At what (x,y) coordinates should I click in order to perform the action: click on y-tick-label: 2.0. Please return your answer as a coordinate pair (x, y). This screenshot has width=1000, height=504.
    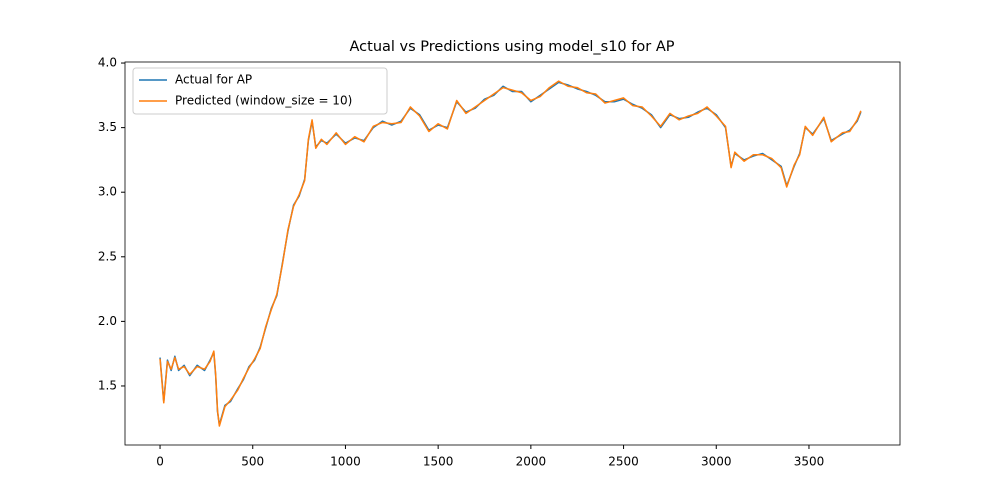
    Looking at the image, I should click on (107, 321).